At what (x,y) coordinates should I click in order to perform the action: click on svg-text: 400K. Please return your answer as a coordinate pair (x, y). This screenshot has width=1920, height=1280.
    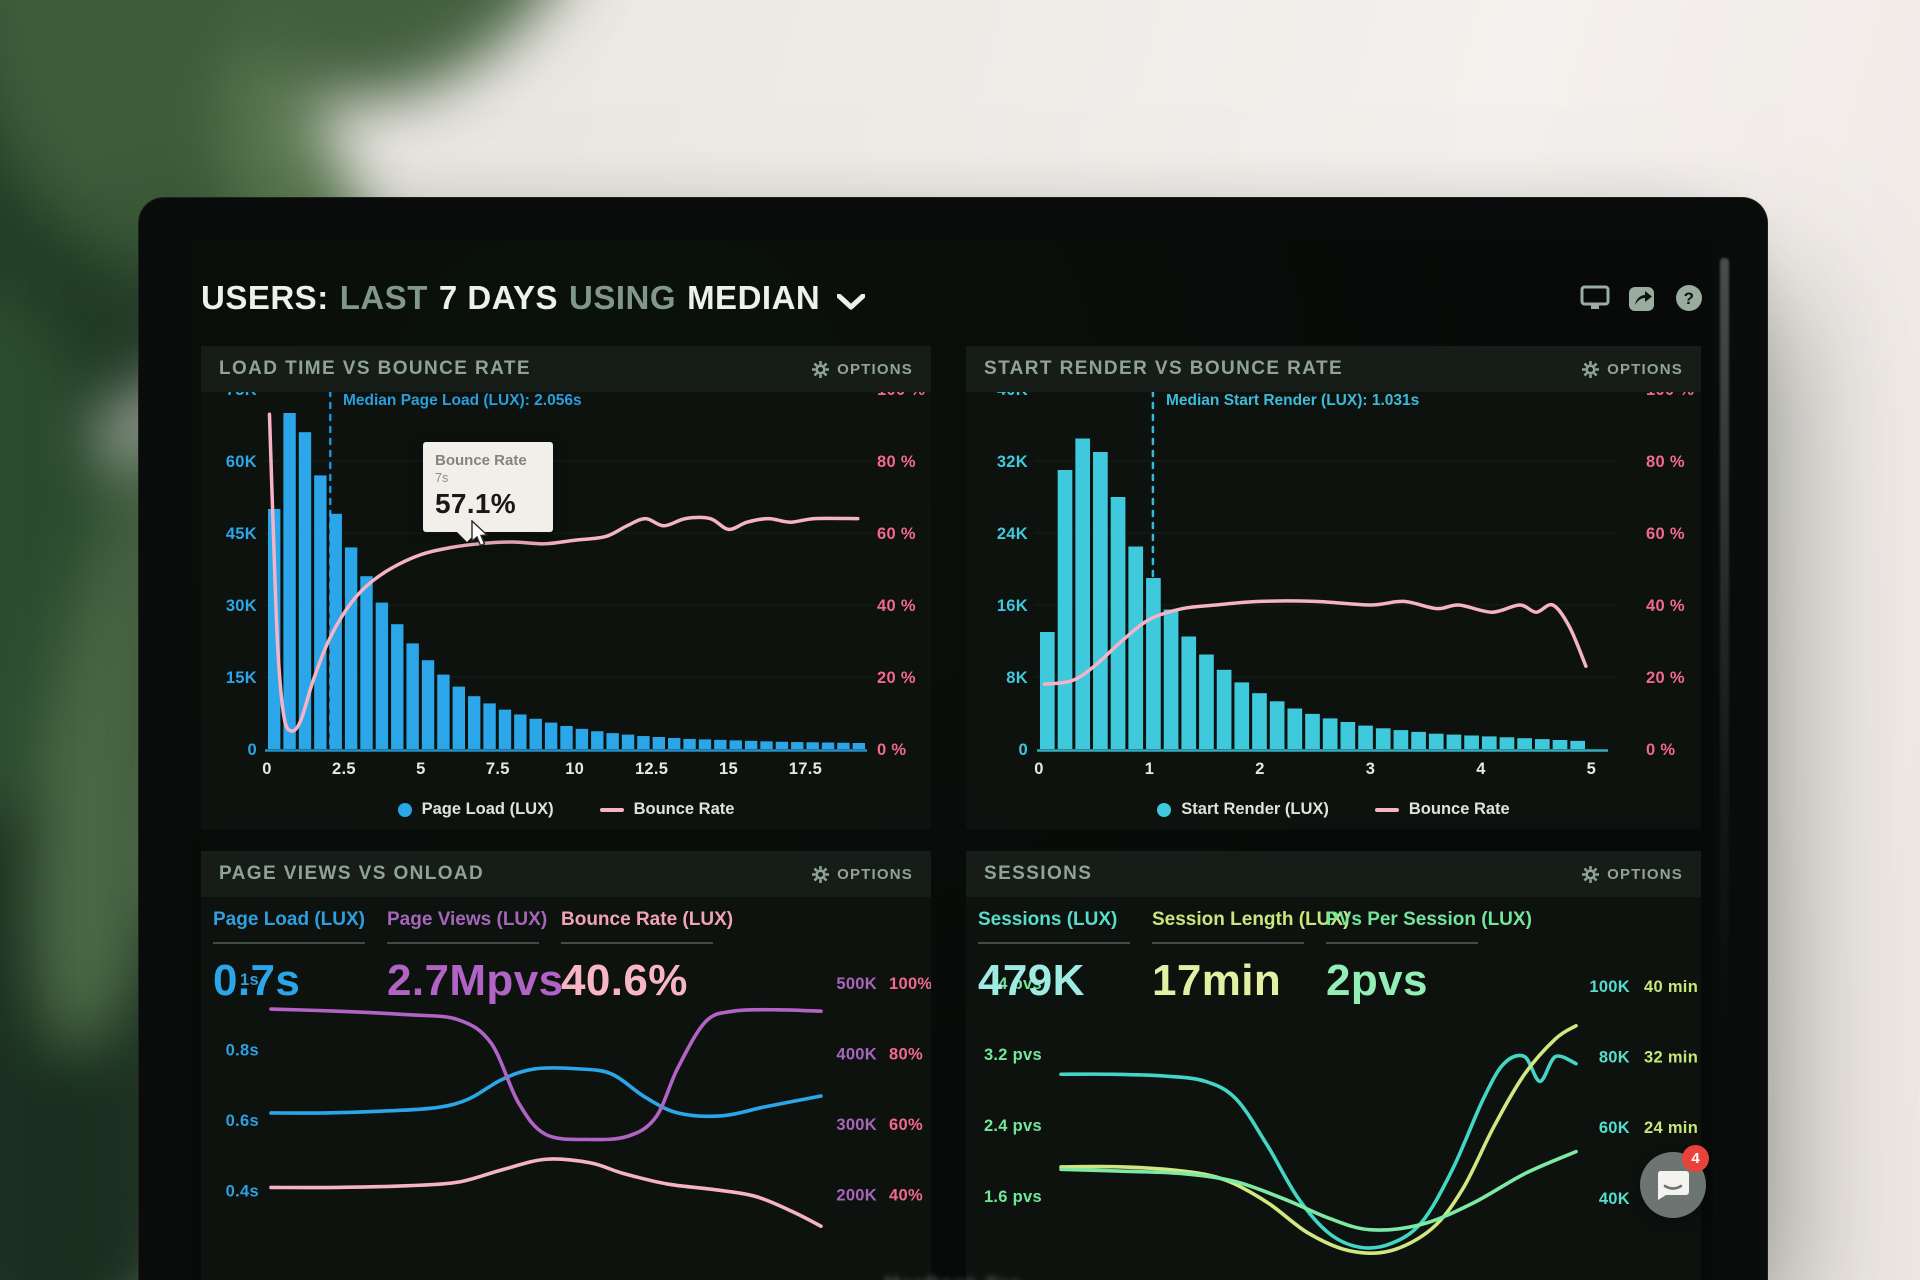
    Looking at the image, I should click on (856, 1055).